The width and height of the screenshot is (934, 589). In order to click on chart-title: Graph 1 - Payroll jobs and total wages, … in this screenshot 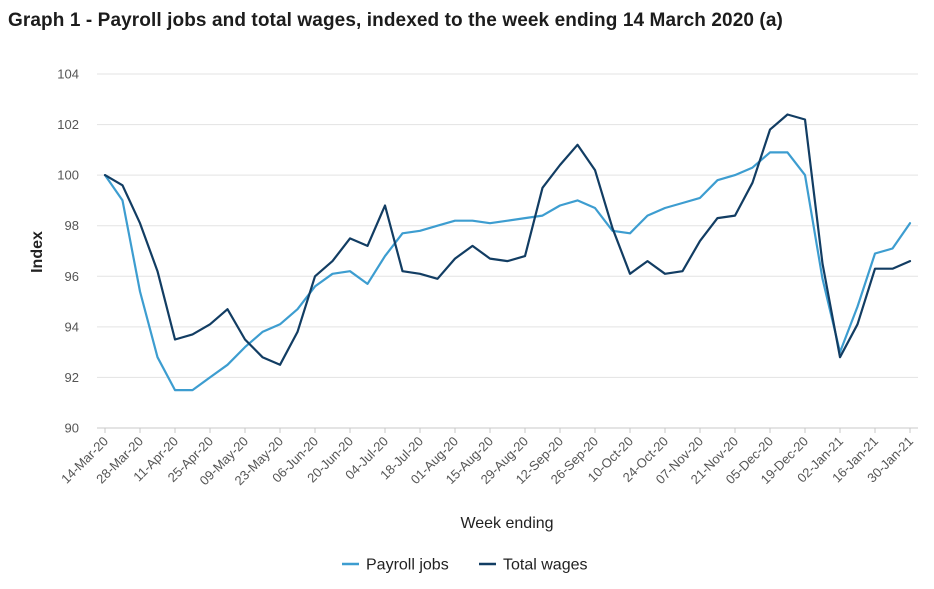, I will do `click(395, 20)`.